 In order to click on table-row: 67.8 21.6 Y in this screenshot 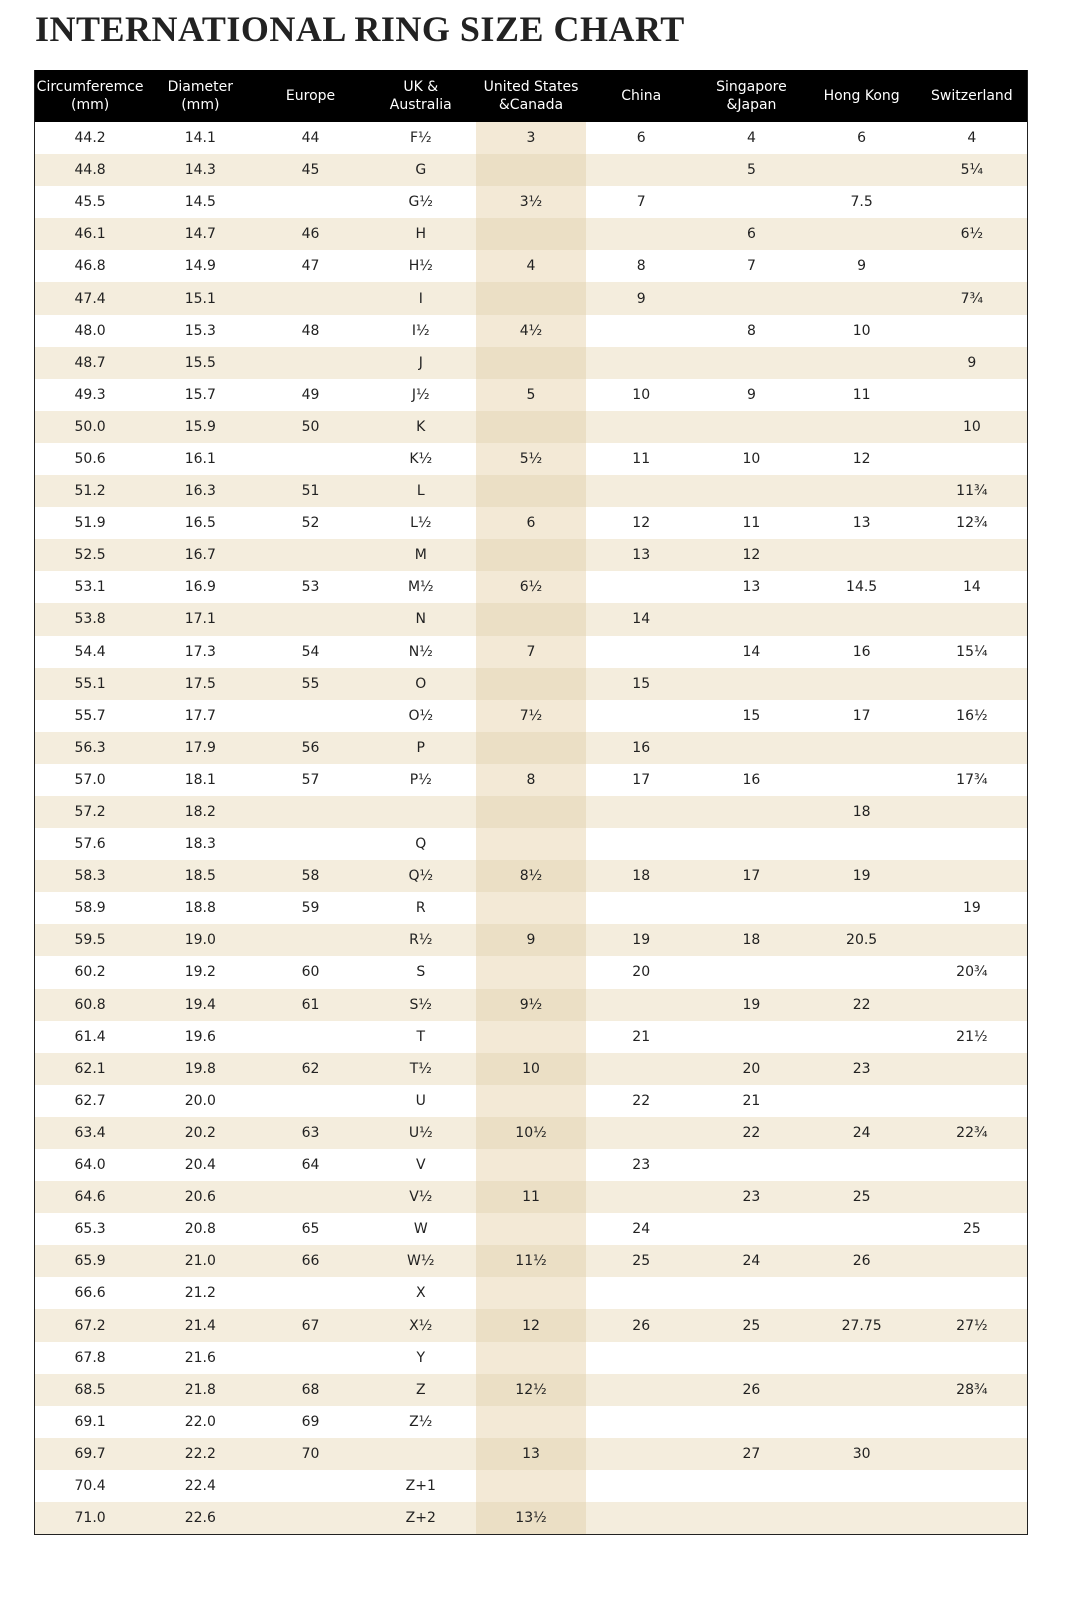, I will do `click(531, 1357)`.